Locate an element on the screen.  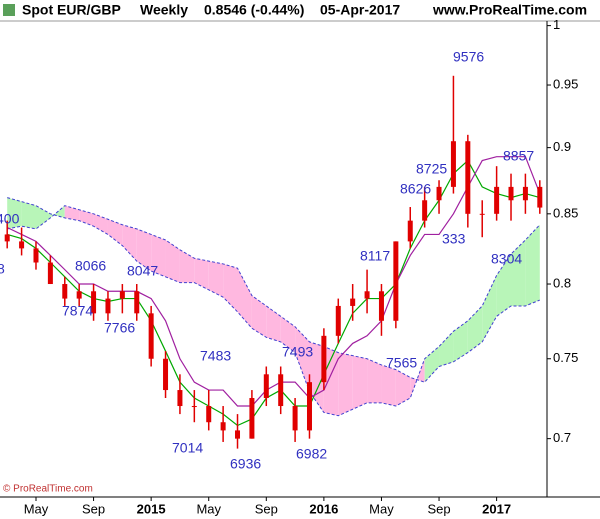
annotation: 8725 is located at coordinates (431, 169).